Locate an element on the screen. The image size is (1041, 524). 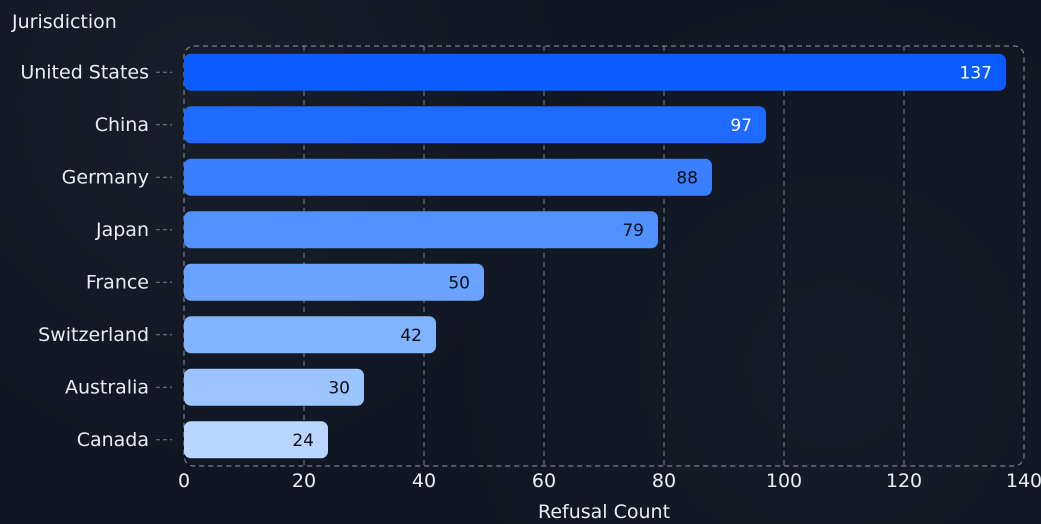
bar-switzerland is located at coordinates (310, 335).